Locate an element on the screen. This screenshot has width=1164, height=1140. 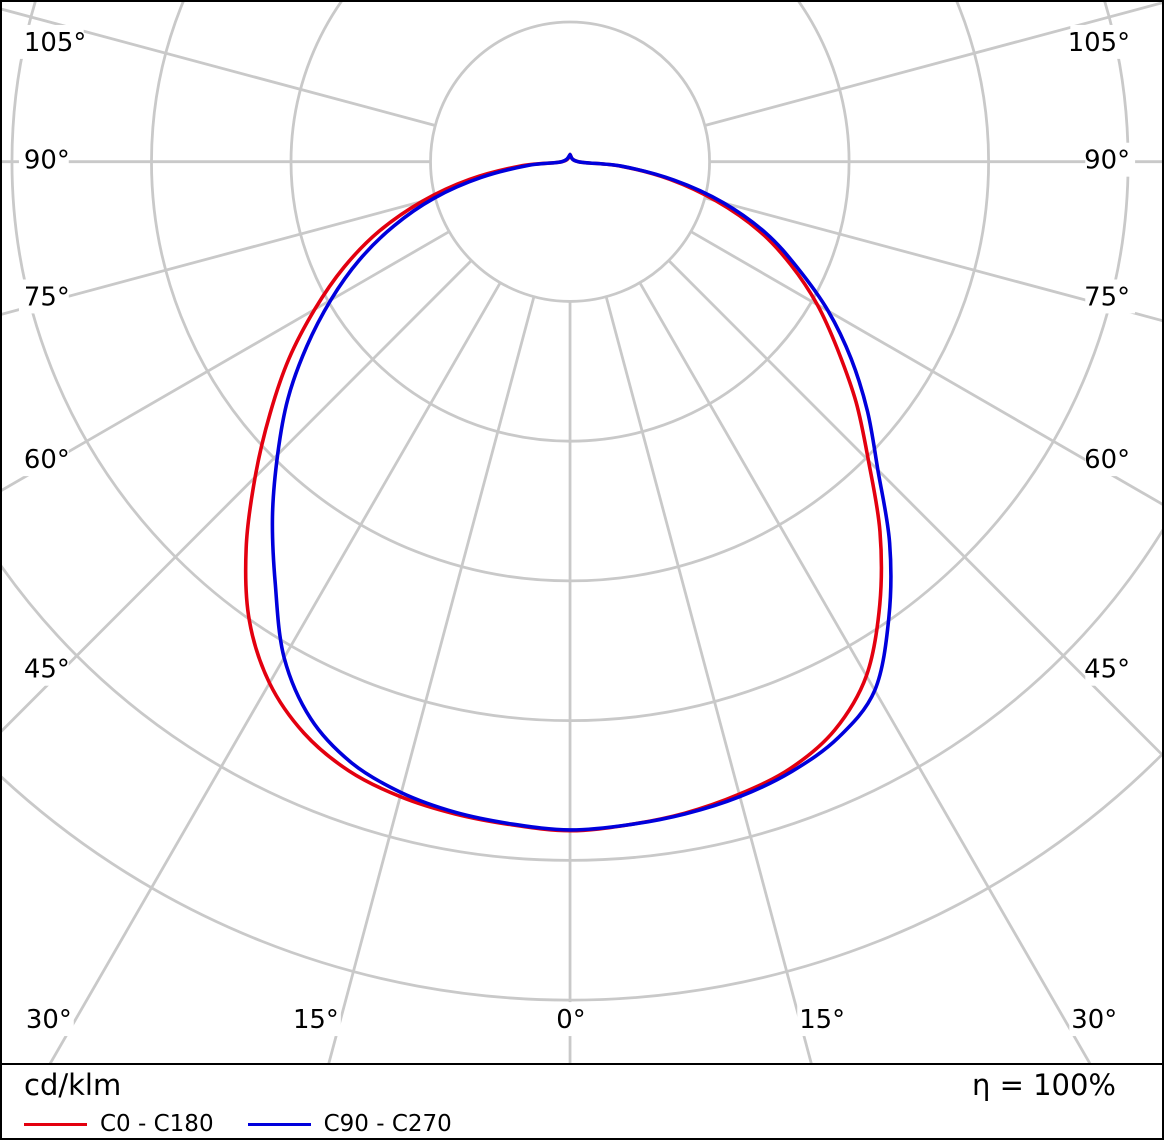
efficiency-label: η = 100% is located at coordinates (1043, 1085).